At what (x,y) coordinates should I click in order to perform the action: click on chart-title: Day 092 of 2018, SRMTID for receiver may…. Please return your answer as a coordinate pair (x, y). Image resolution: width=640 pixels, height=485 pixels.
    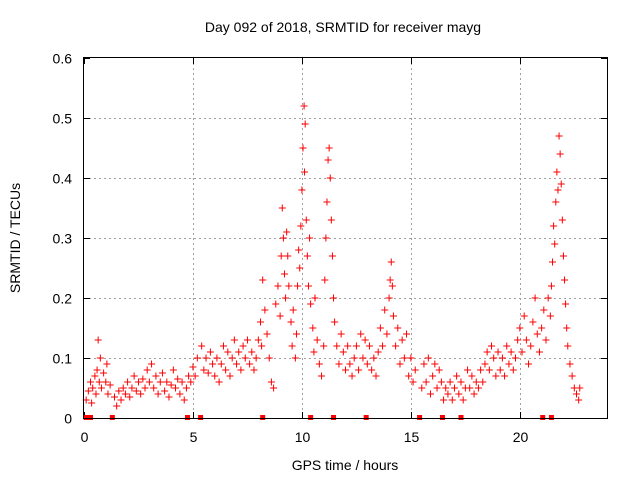
    Looking at the image, I should click on (343, 27).